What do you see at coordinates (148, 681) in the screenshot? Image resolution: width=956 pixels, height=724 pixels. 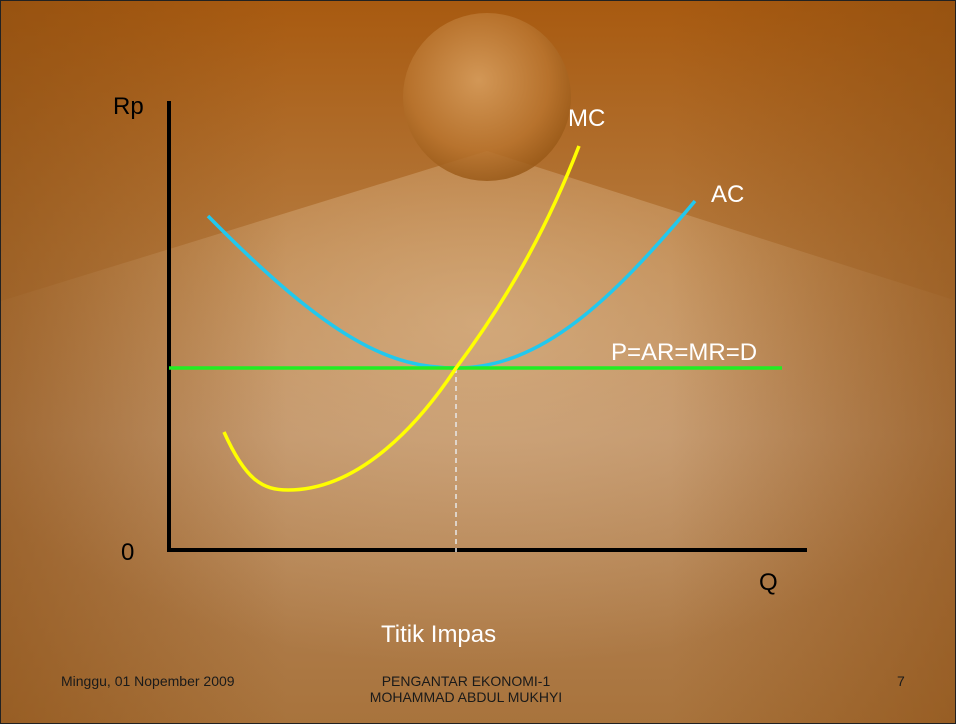 I see `footer-date: Minggu, 01 Nopember 2009` at bounding box center [148, 681].